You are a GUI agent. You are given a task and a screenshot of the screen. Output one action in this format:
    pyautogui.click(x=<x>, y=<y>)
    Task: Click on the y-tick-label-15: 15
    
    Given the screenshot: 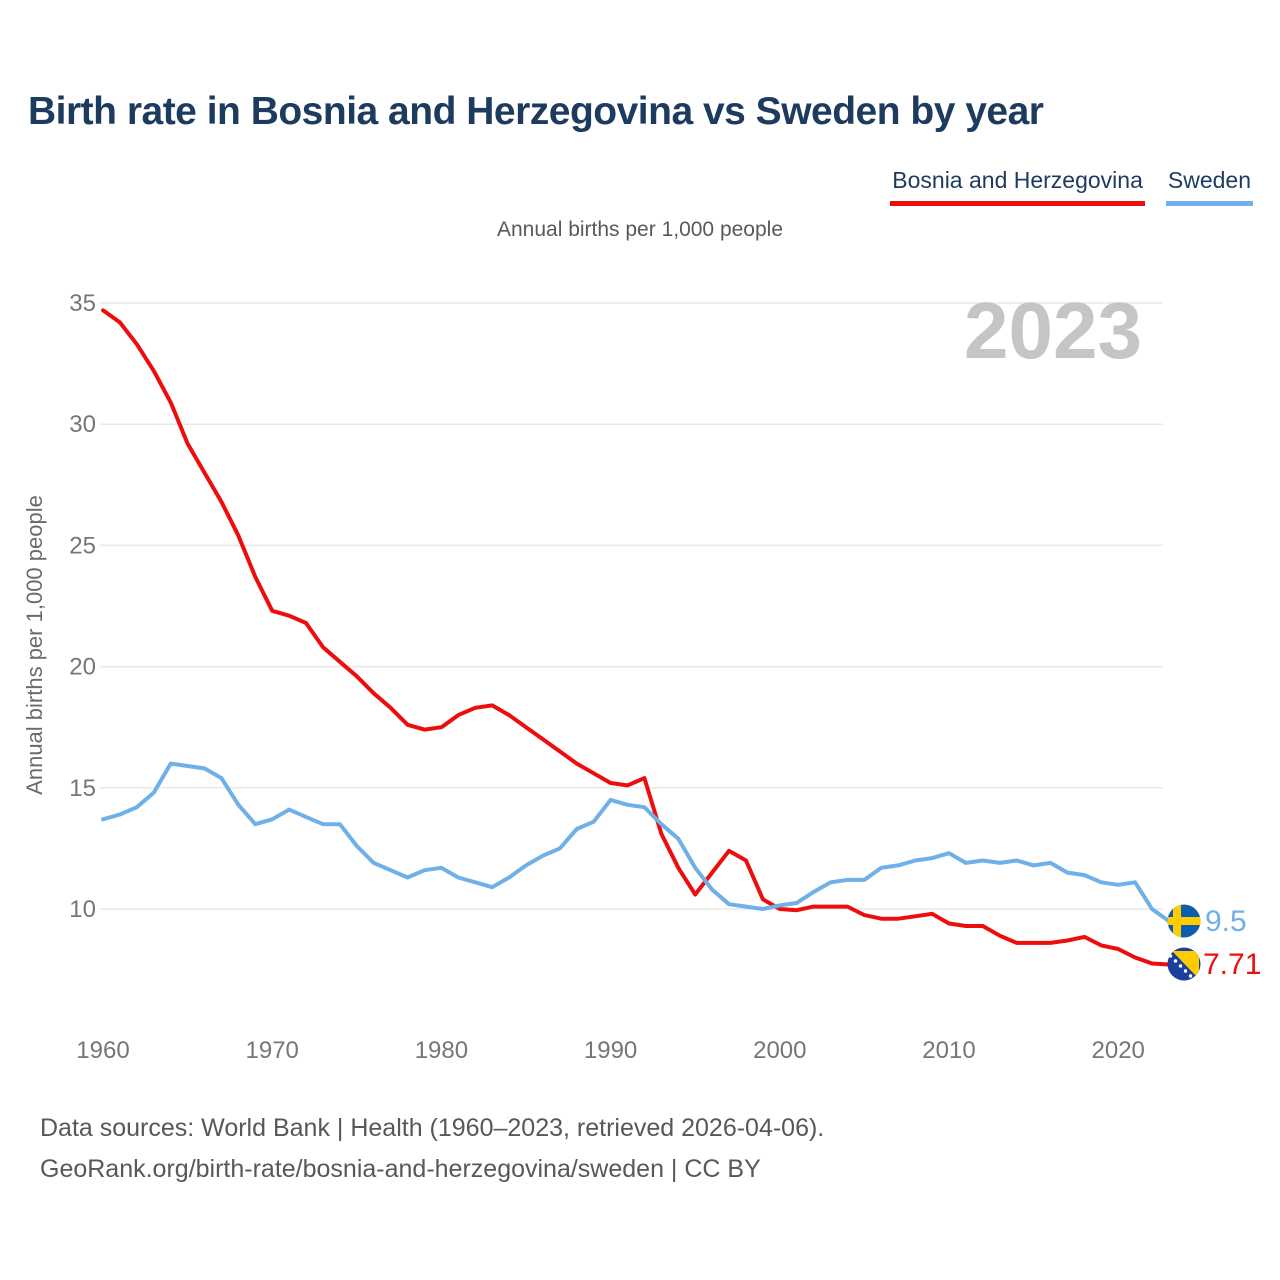 What is the action you would take?
    pyautogui.click(x=82, y=788)
    